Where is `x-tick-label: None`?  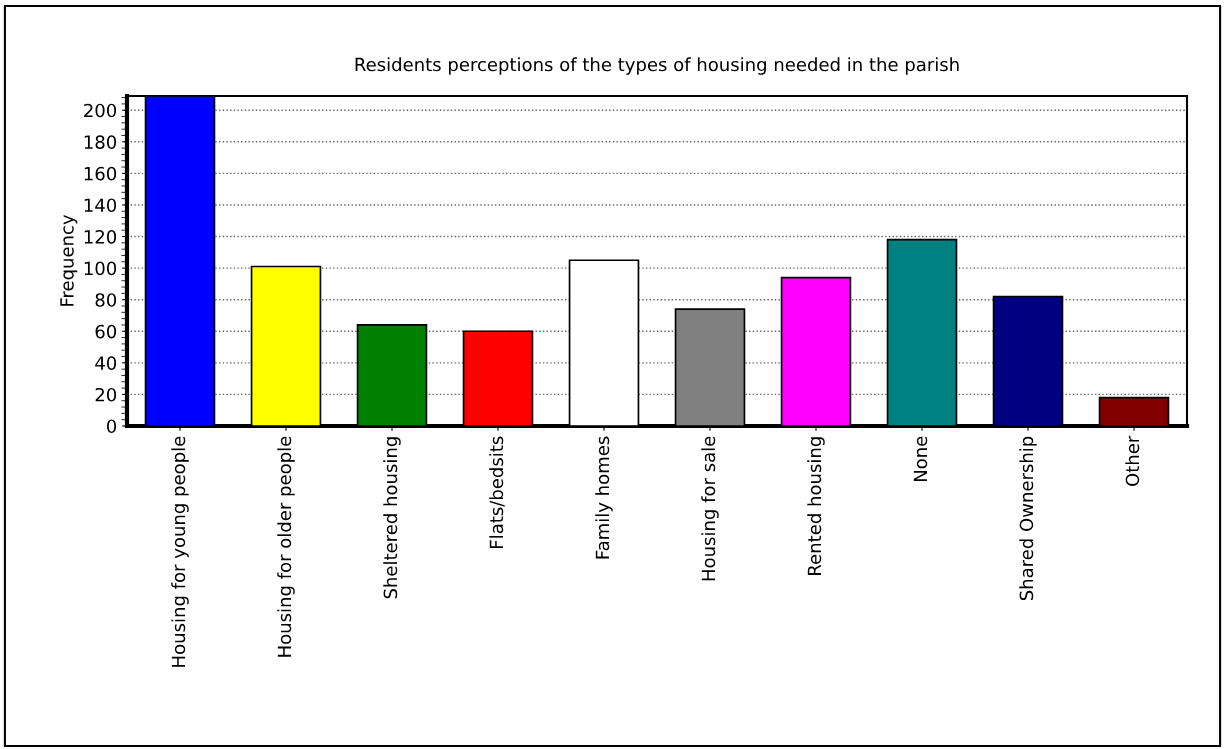
x-tick-label: None is located at coordinates (920, 459).